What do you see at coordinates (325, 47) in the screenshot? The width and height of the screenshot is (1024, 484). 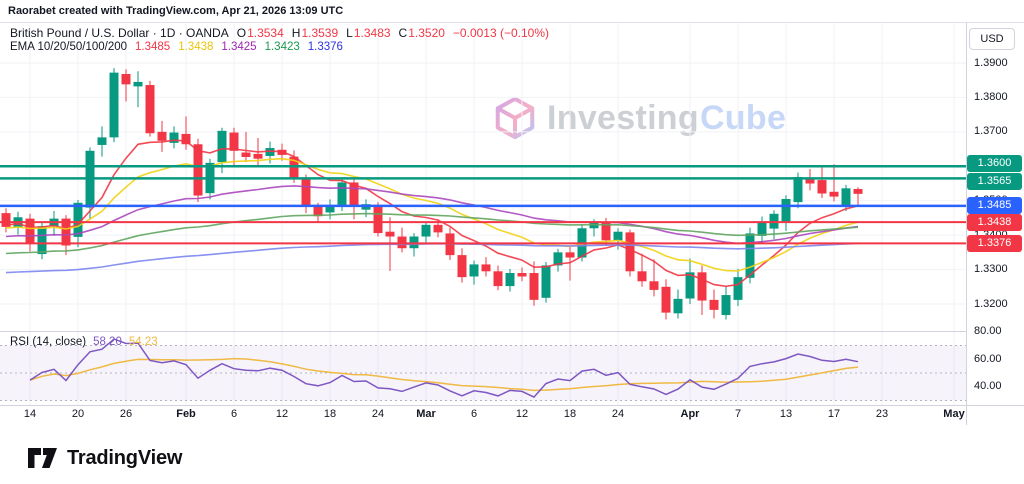 I see `ema200-value: 1.3376` at bounding box center [325, 47].